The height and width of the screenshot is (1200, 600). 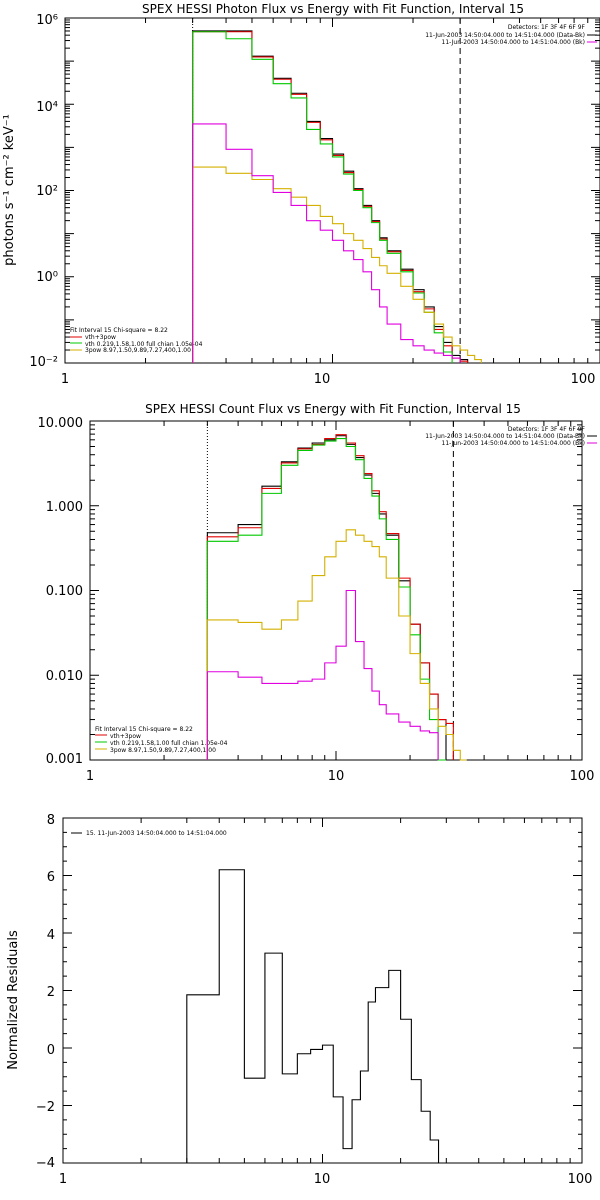 I want to click on count-y-tick-label: 0.100, so click(x=64, y=591).